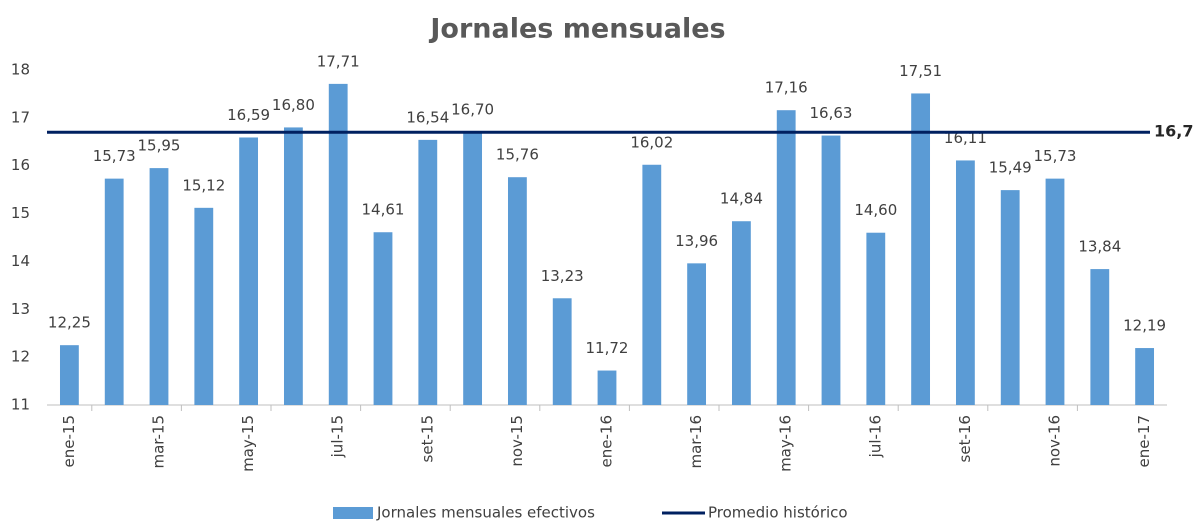 This screenshot has width=1194, height=527. Describe the element at coordinates (338, 61) in the screenshot. I see `value-label: 17,71` at that location.